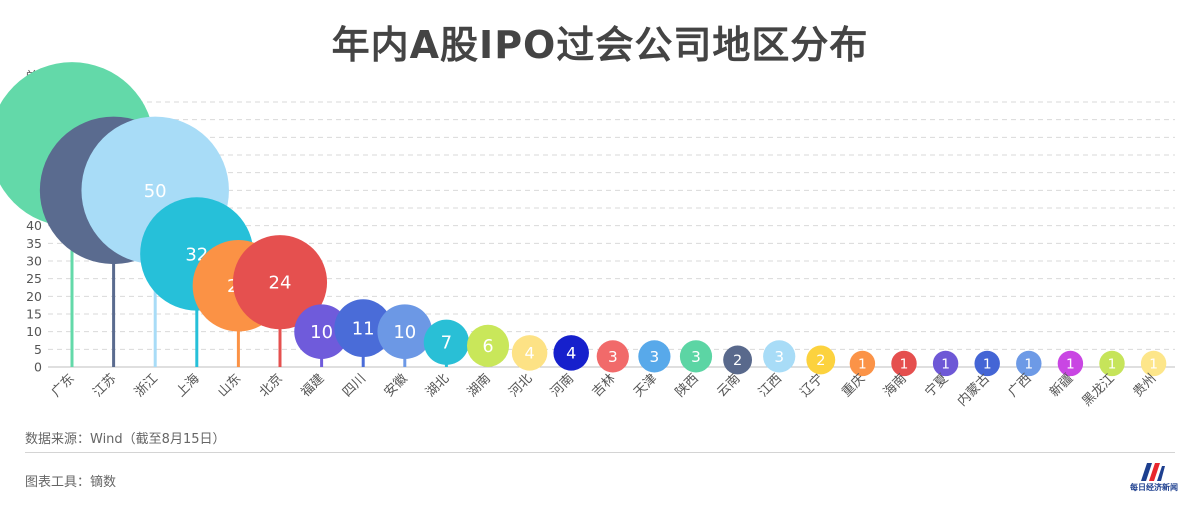 The height and width of the screenshot is (510, 1200). What do you see at coordinates (645, 385) in the screenshot?
I see `x-tick-label: 天津` at bounding box center [645, 385].